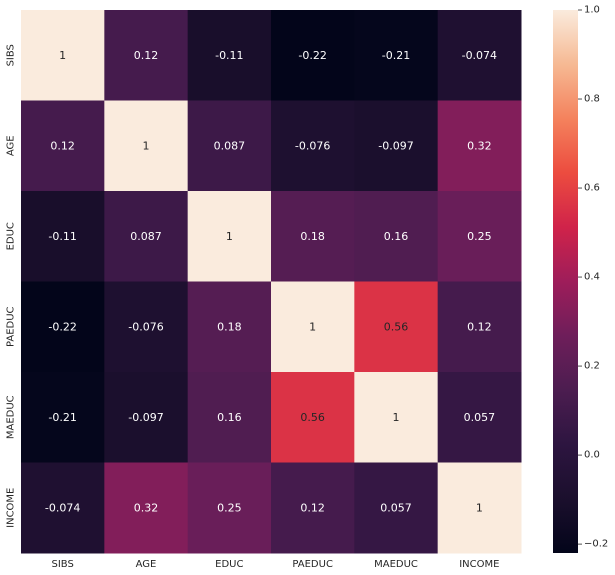  Describe the element at coordinates (592, 455) in the screenshot. I see `colorbar-tick-label: 0.0` at that location.